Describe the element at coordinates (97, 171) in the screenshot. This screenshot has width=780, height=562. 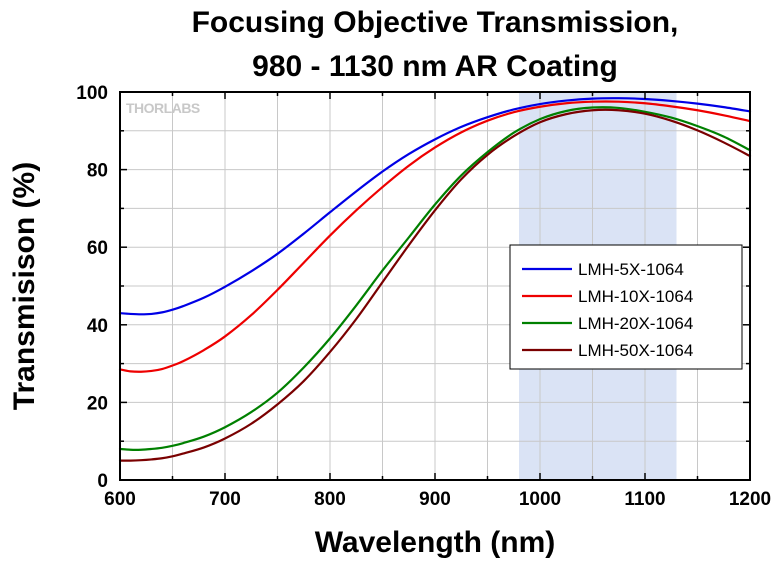
I see `y-tick-label: 80` at that location.